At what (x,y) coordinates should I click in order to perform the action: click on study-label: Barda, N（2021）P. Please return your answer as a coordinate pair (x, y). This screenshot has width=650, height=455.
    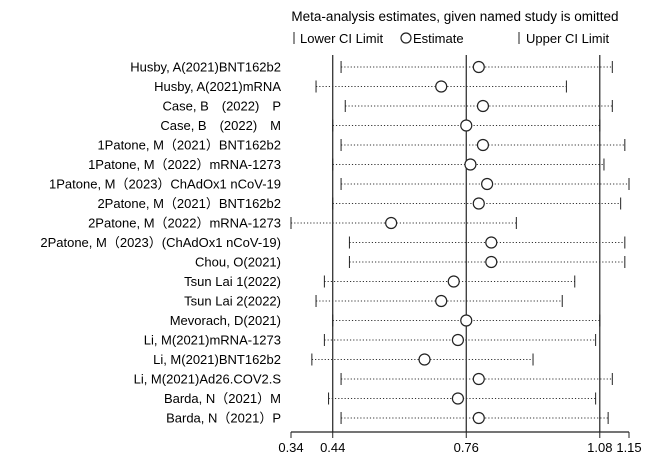
    Looking at the image, I should click on (223, 418).